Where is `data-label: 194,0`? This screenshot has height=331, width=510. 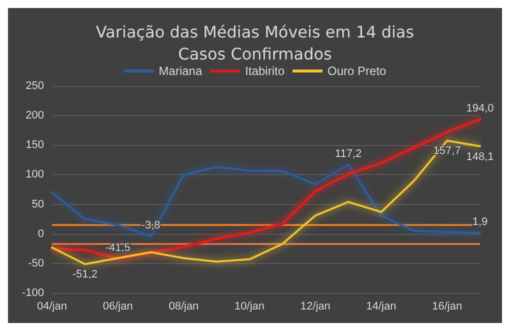 data-label: 194,0 is located at coordinates (480, 108).